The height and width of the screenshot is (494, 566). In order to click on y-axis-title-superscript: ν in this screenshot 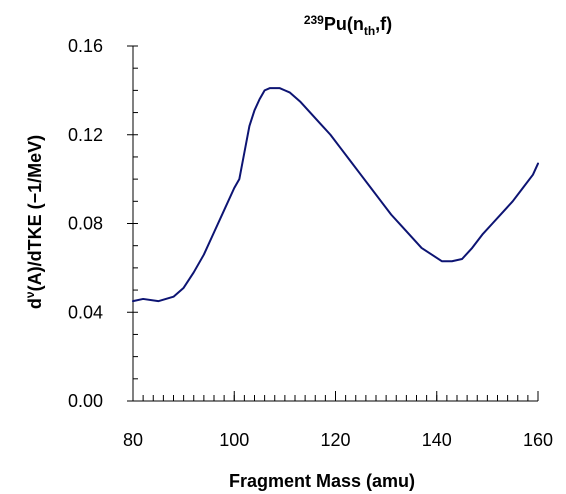, I will do `click(30, 294)`.